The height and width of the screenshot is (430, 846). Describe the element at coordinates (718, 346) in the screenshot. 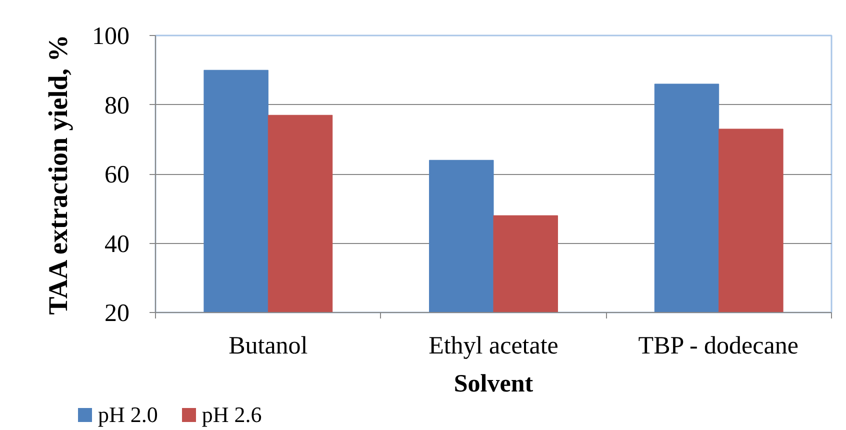

I see `x-tick-label: TBP - dodecane` at that location.